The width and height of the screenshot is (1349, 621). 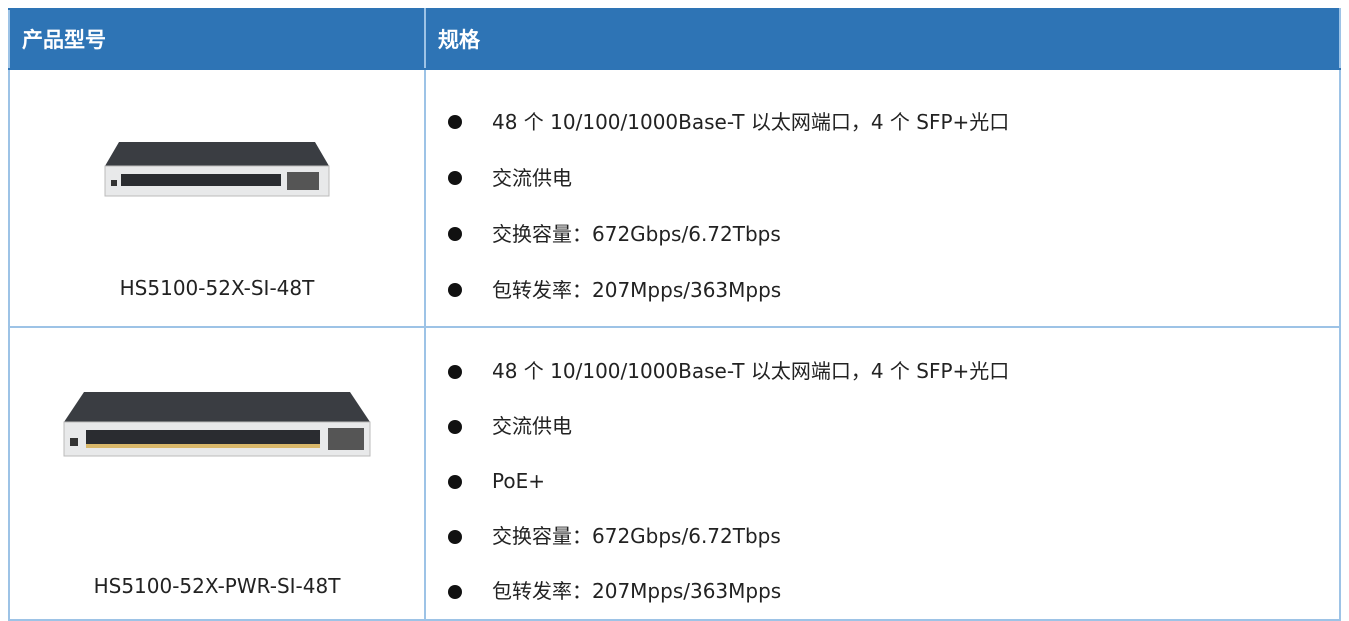 I want to click on header-row: 产品型号 规格, so click(x=674, y=39).